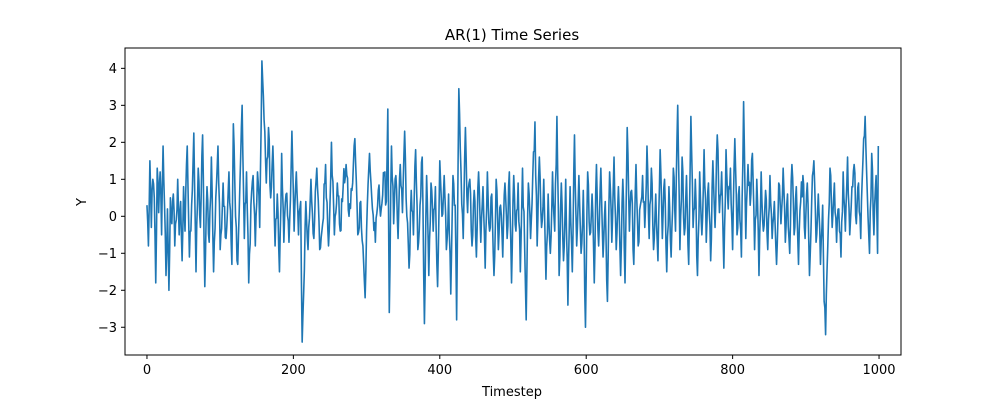 Image resolution: width=1000 pixels, height=405 pixels. Describe the element at coordinates (586, 370) in the screenshot. I see `x-tick-label: 600` at that location.